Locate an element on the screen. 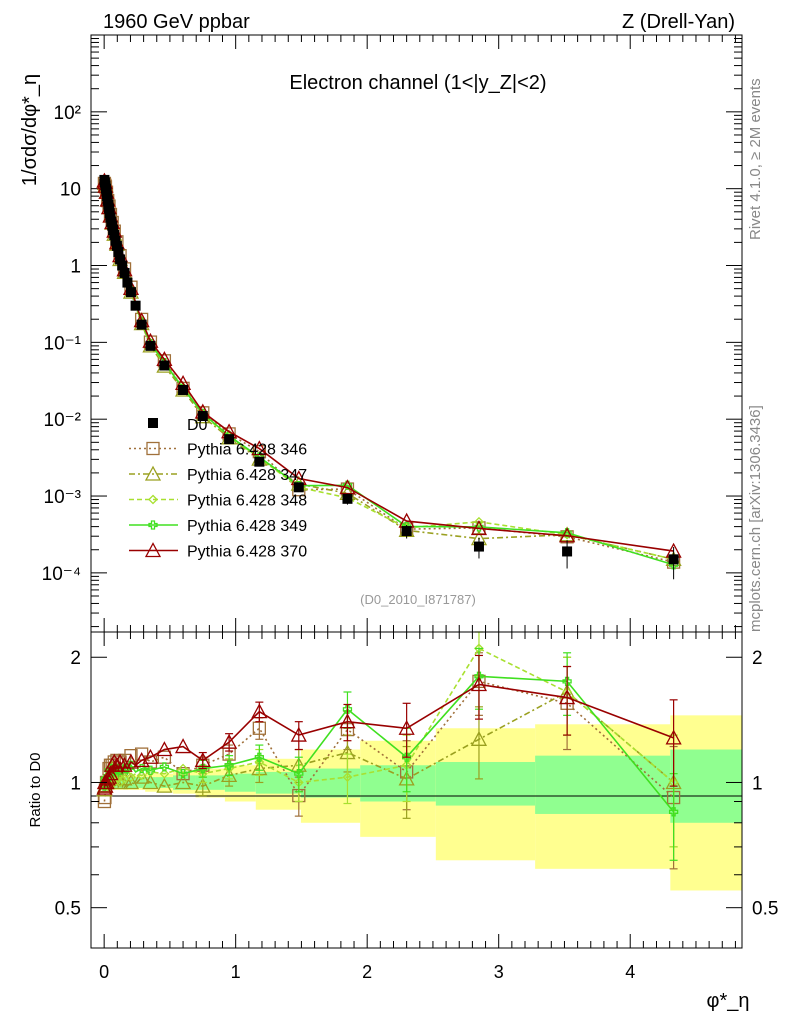 The height and width of the screenshot is (1024, 786). main-y-tick-label: 10⁻⁴ is located at coordinates (61, 574).